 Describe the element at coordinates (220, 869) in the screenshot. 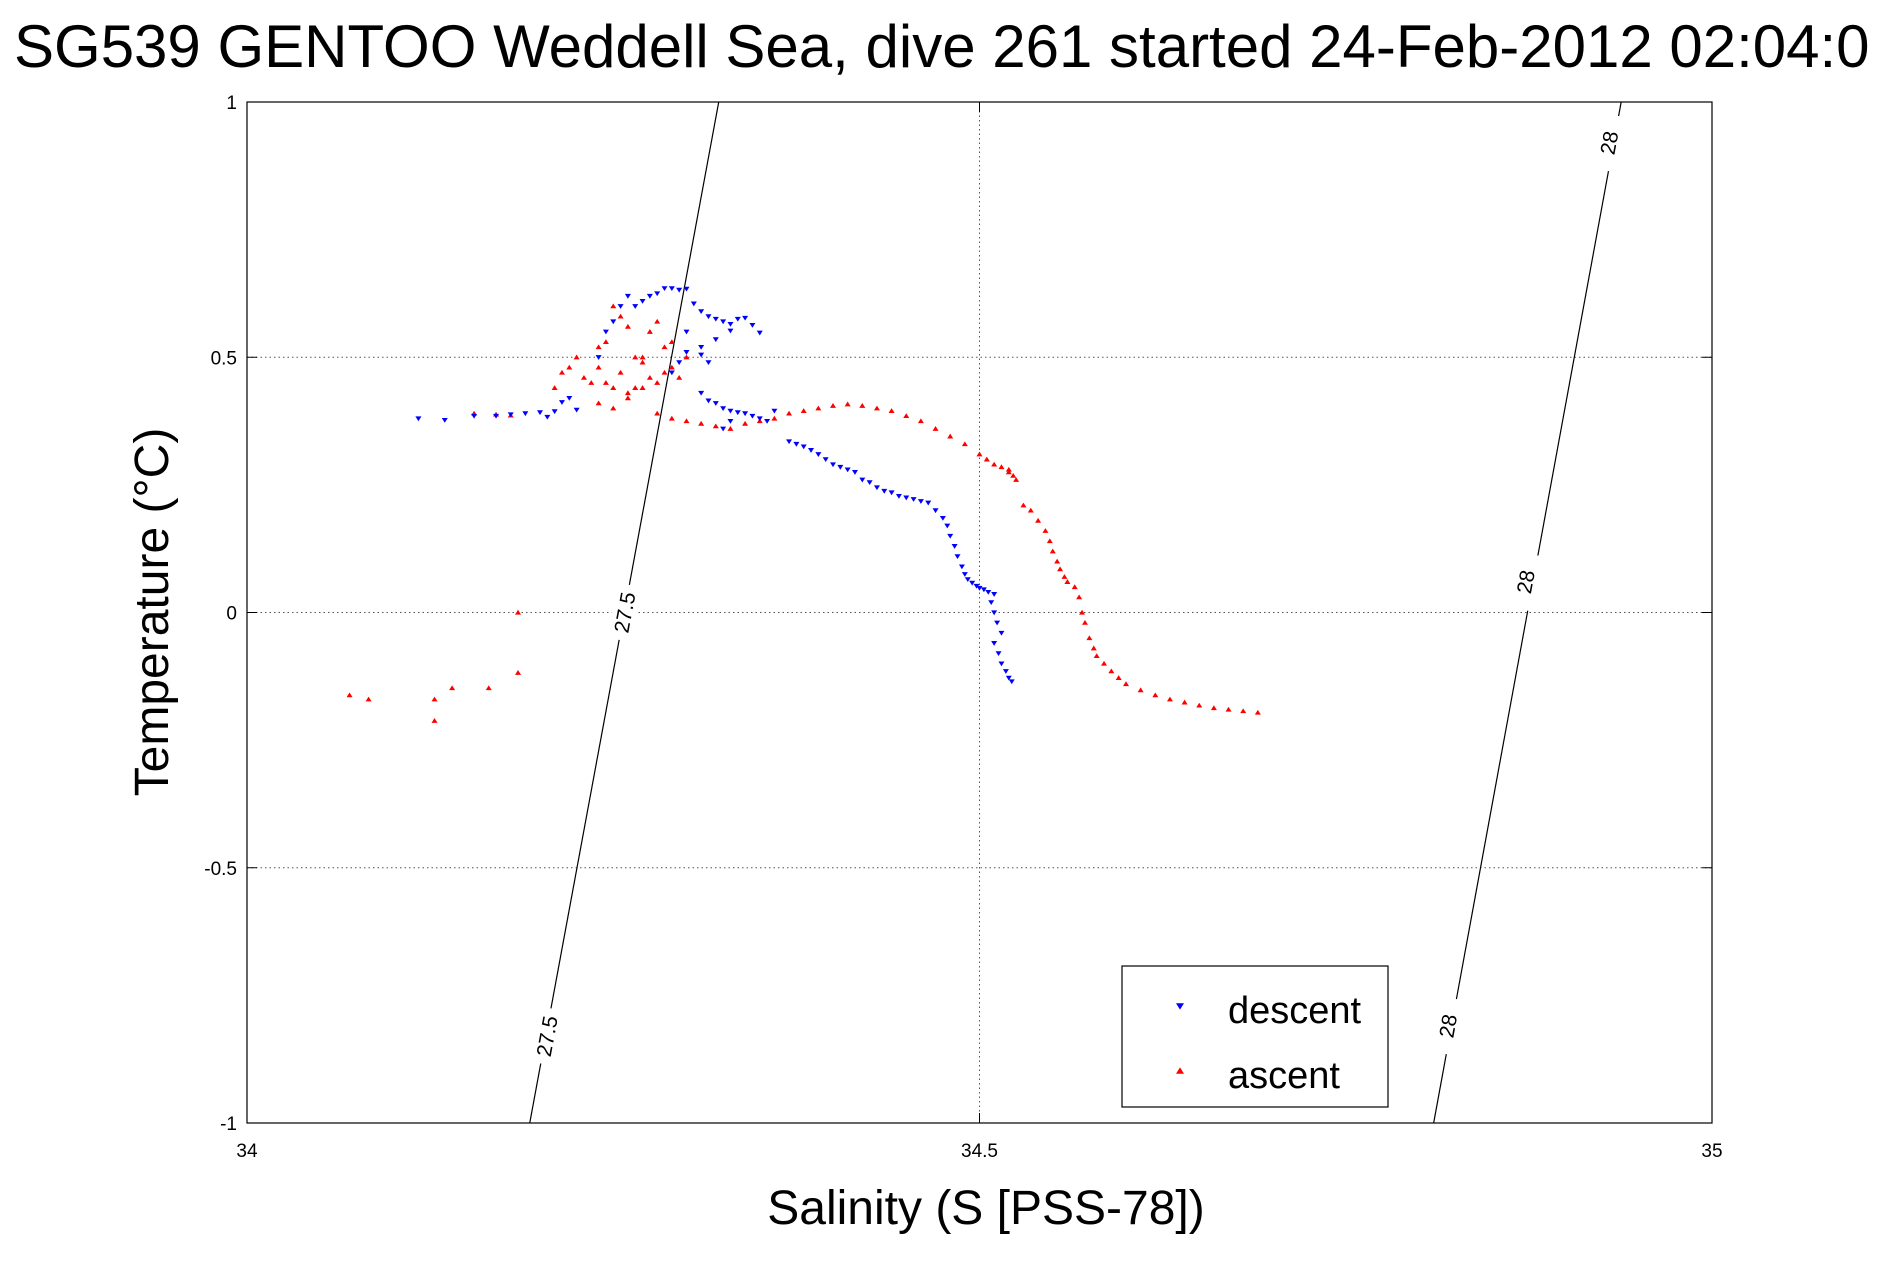

I see `y-tick-label: -0.5` at that location.